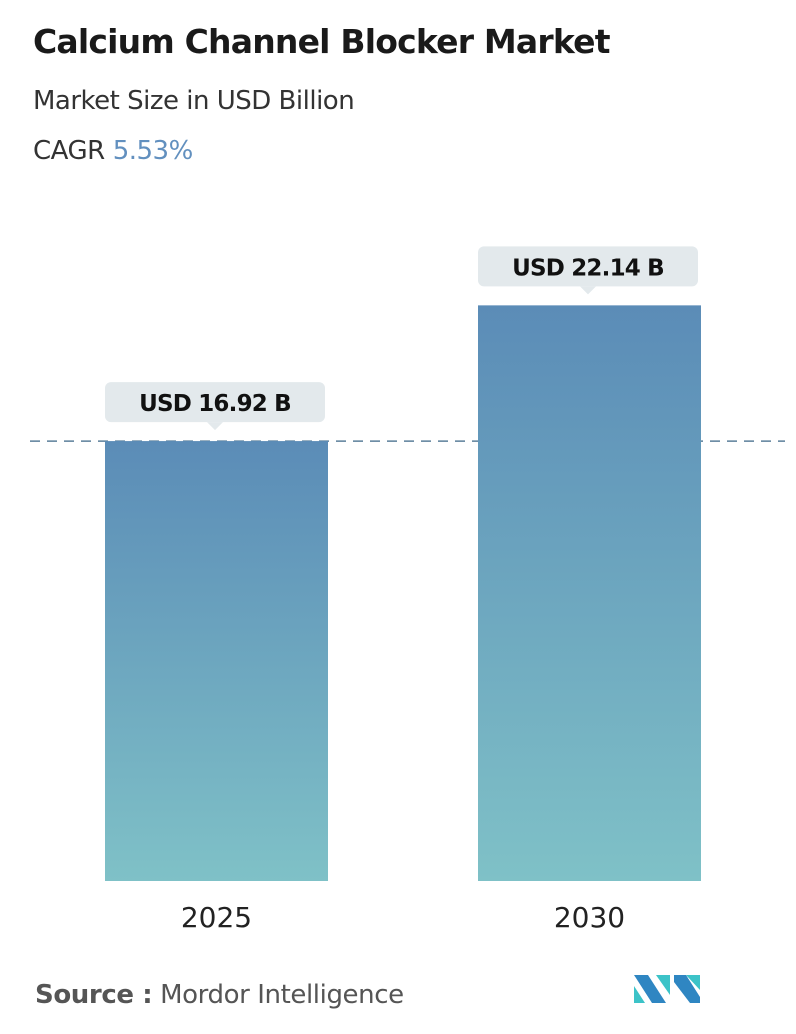 The width and height of the screenshot is (796, 1034). What do you see at coordinates (69, 151) in the screenshot?
I see `cagr-label: CAGR` at bounding box center [69, 151].